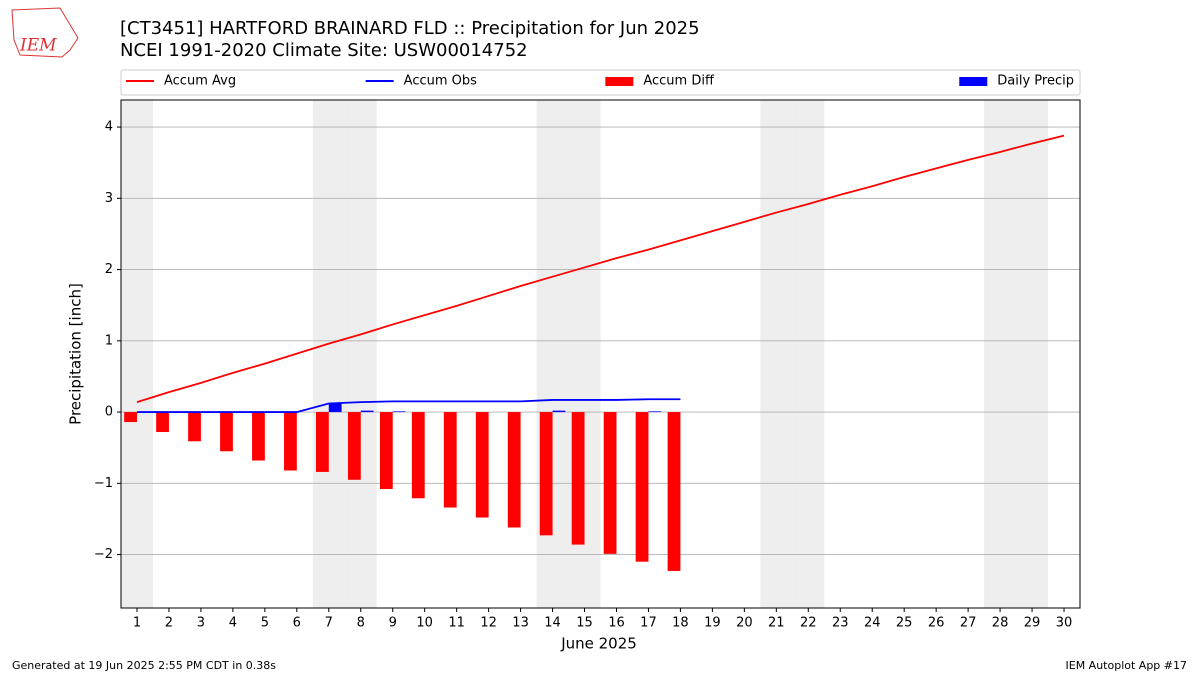  What do you see at coordinates (137, 623) in the screenshot?
I see `x-tick-label: 1` at bounding box center [137, 623].